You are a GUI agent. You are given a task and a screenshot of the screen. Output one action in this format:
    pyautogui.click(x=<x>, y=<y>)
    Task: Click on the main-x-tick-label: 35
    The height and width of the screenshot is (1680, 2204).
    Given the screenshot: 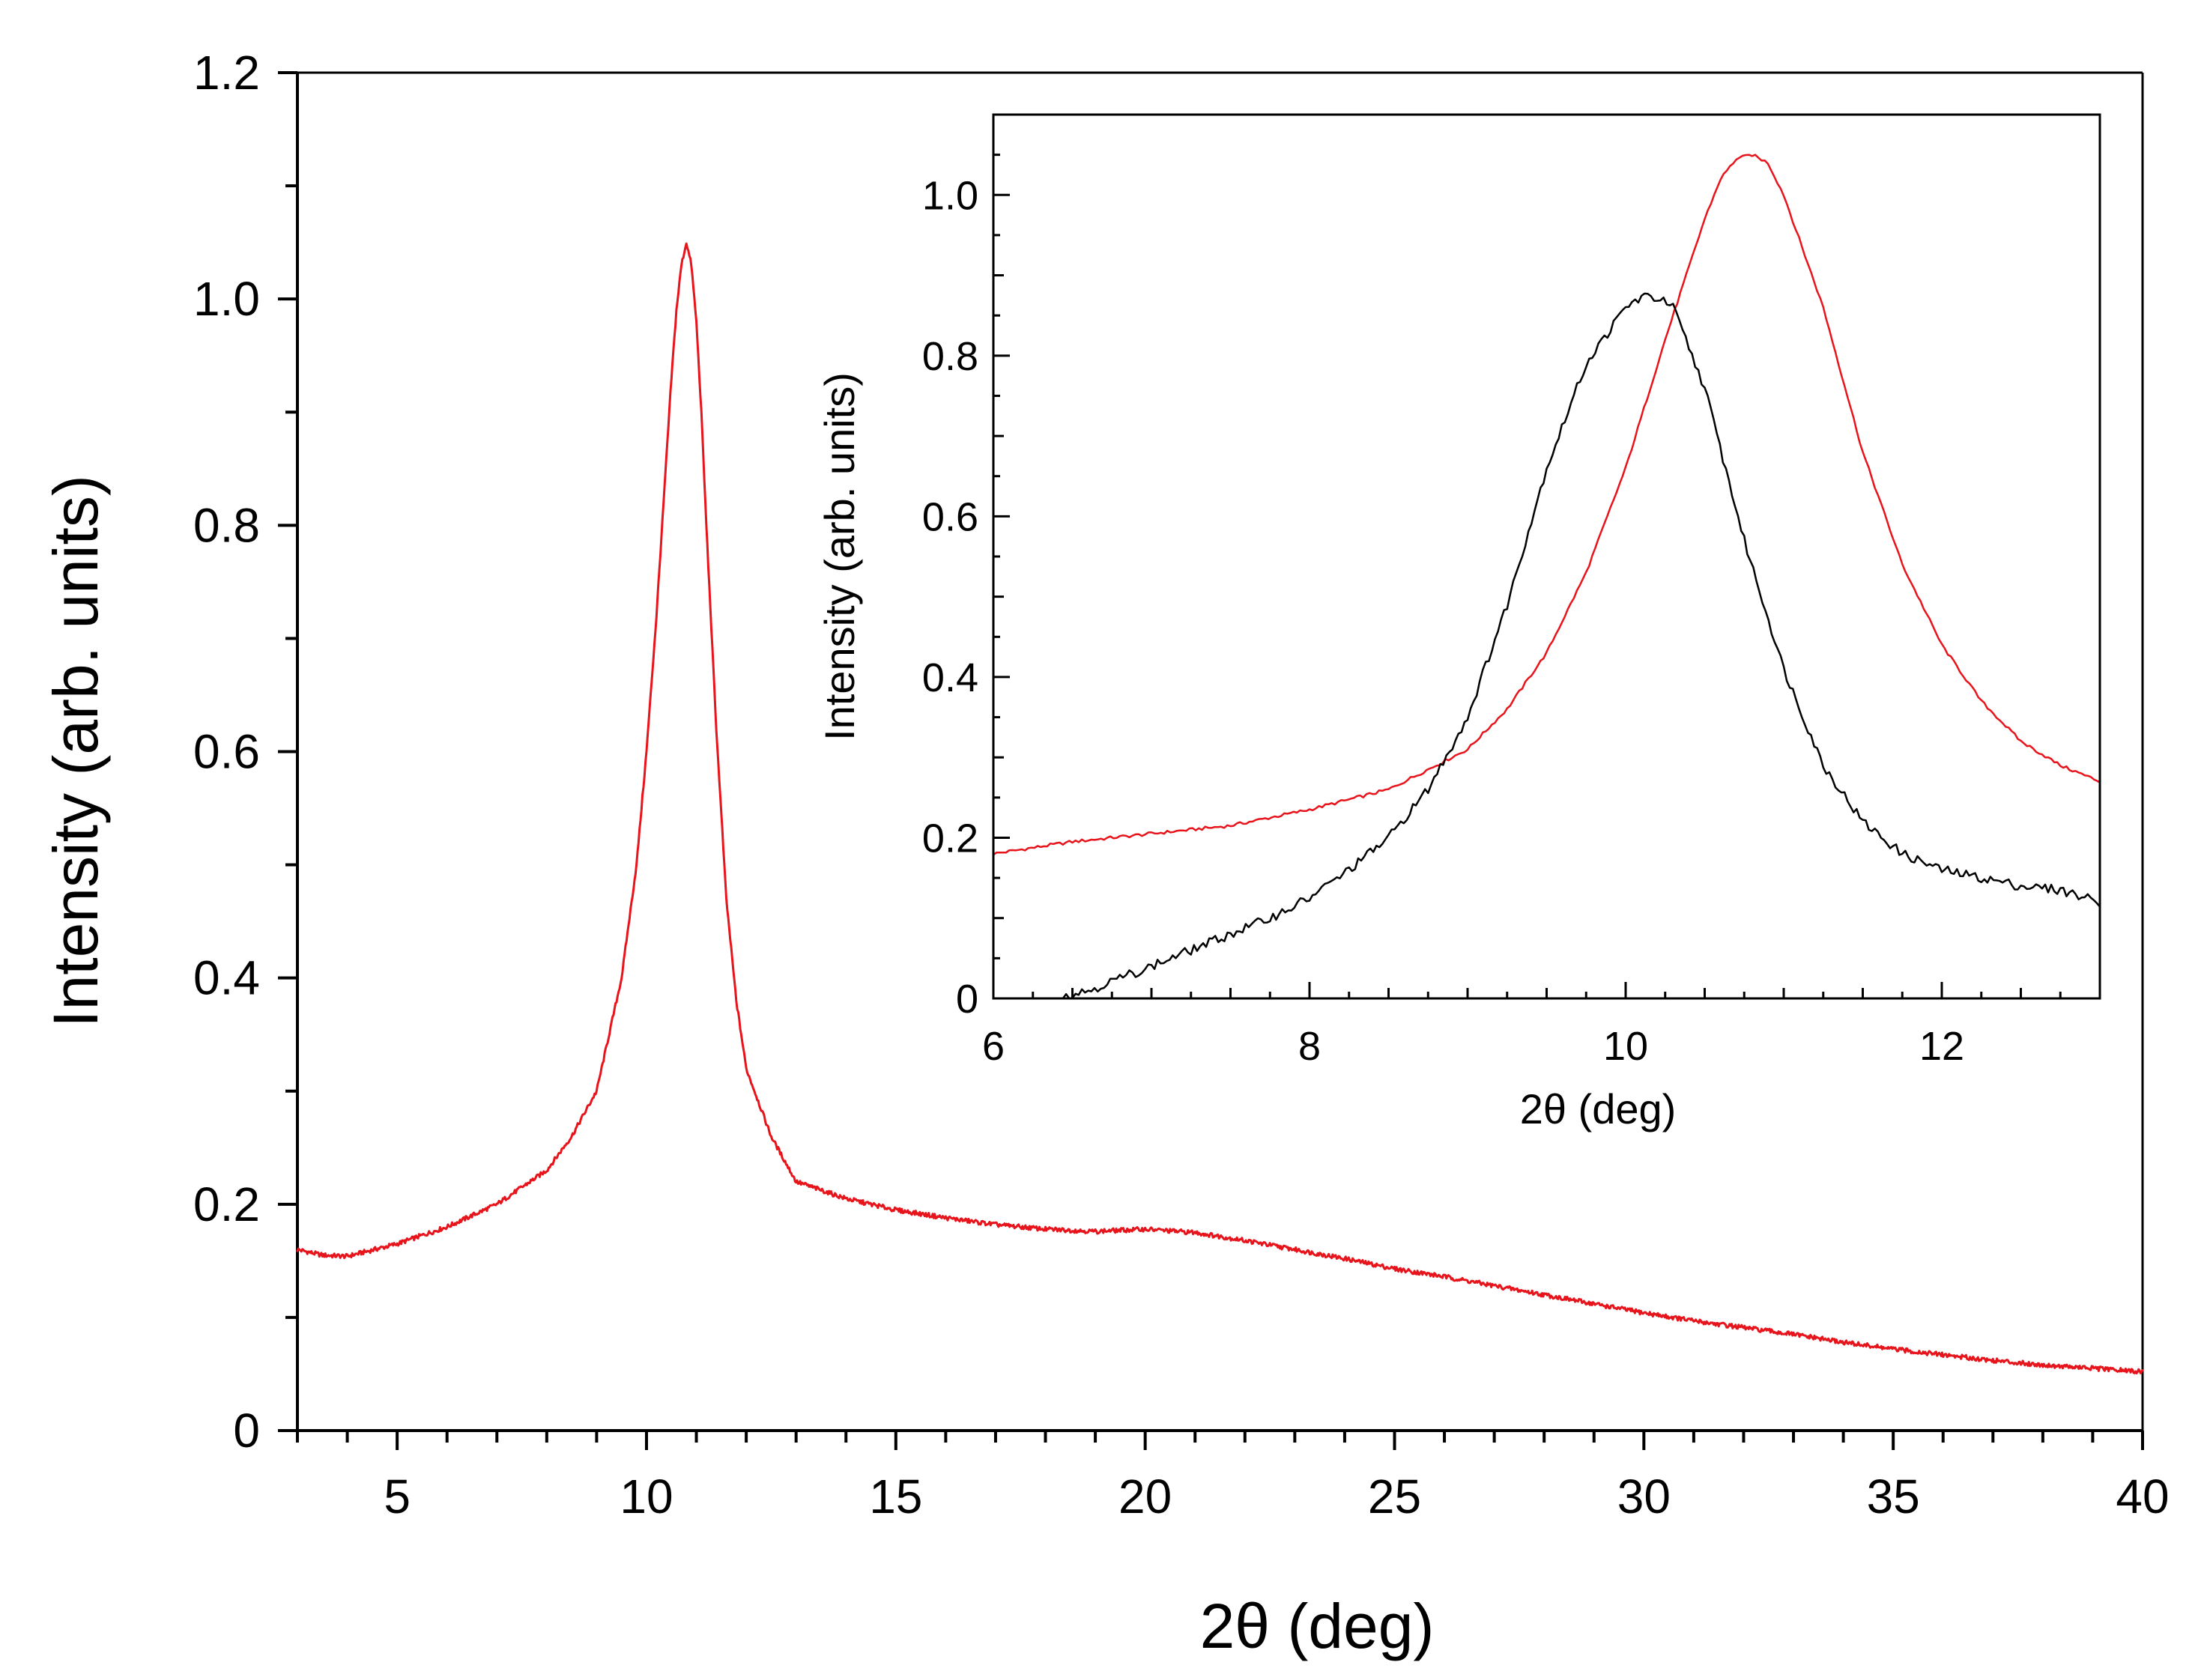 What is the action you would take?
    pyautogui.click(x=1893, y=1496)
    